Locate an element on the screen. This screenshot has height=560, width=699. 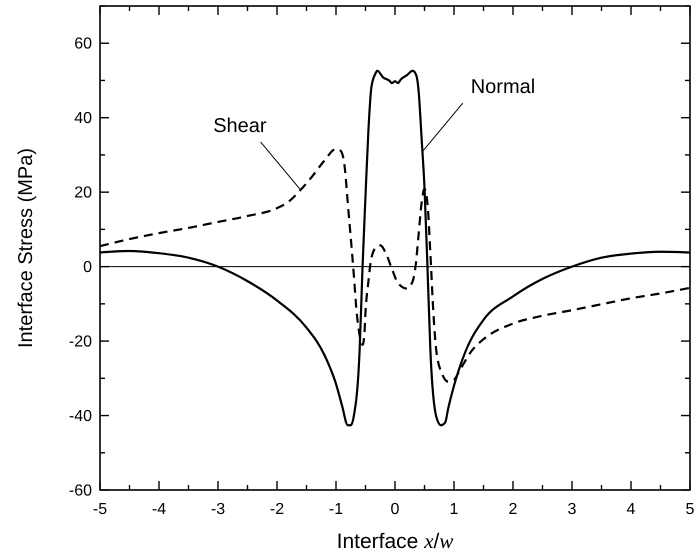
x-tick-label: 0 is located at coordinates (395, 509).